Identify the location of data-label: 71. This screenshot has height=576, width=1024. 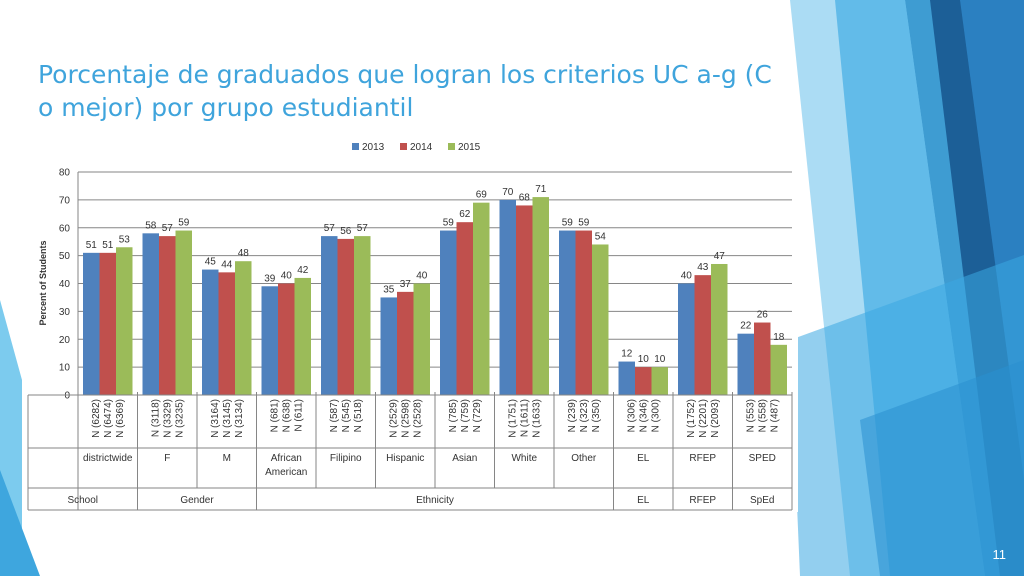
(541, 189).